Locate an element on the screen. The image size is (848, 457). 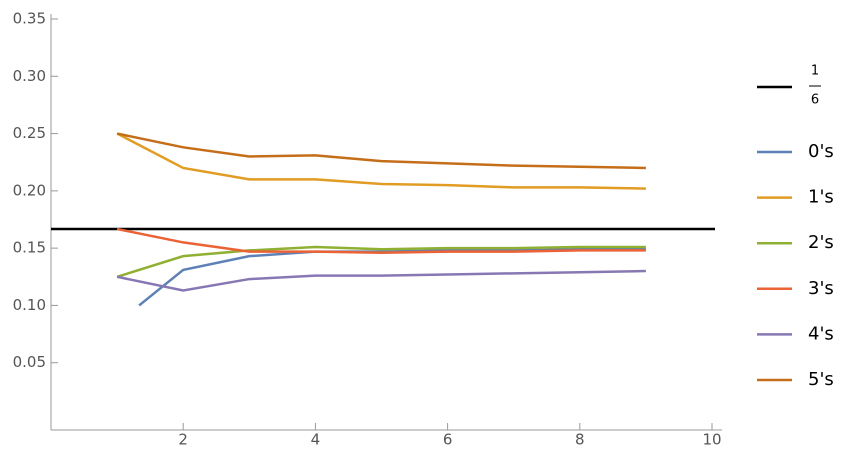
y-tick-label: 0.30 is located at coordinates (29, 76).